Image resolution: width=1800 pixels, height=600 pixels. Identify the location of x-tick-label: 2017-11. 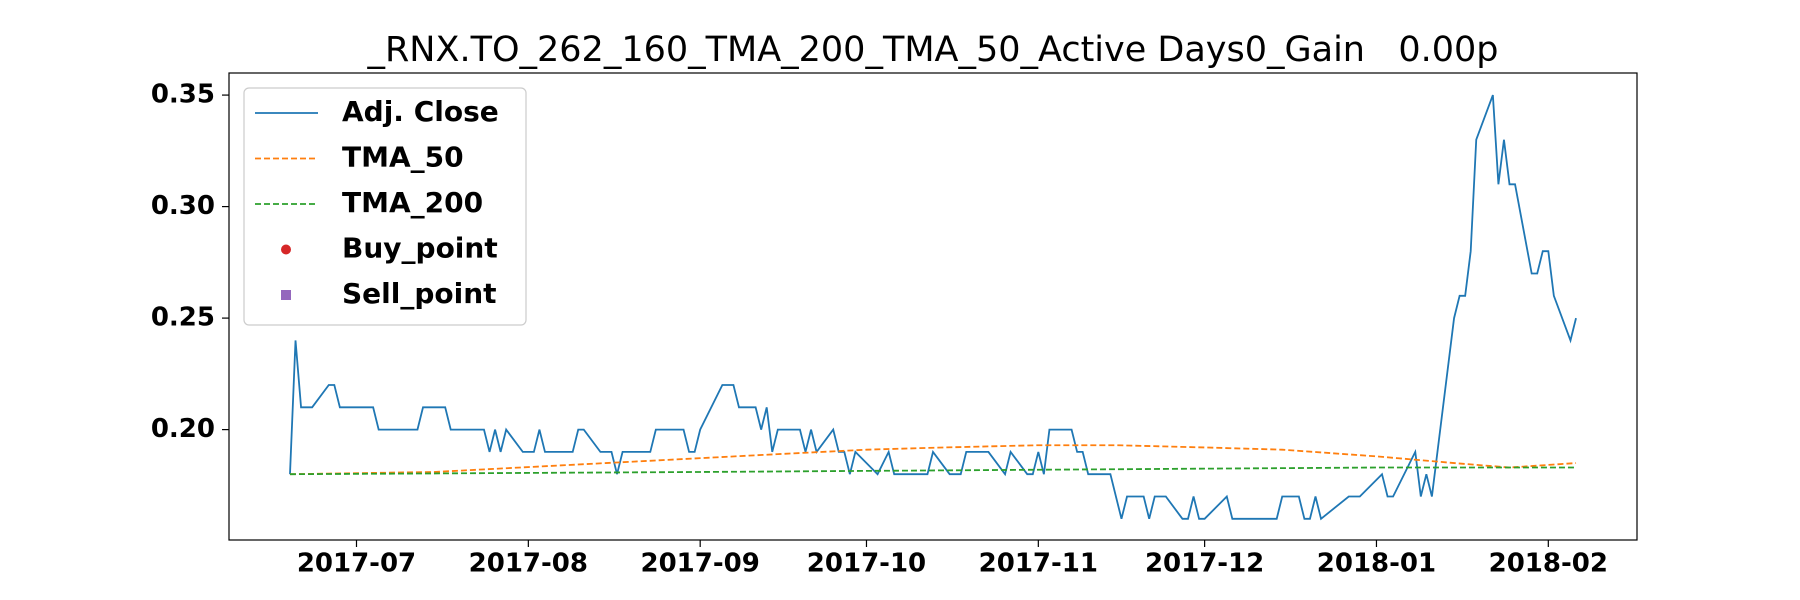
(1038, 564).